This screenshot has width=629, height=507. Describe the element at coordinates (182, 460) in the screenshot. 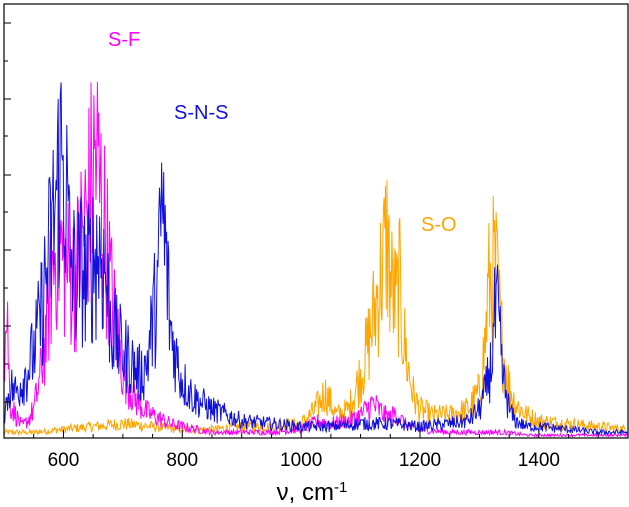

I see `x-tick-label: 800` at that location.